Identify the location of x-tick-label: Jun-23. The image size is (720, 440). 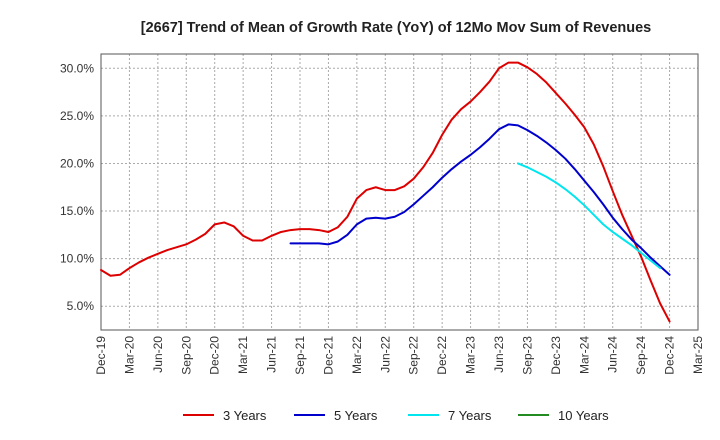
(499, 354).